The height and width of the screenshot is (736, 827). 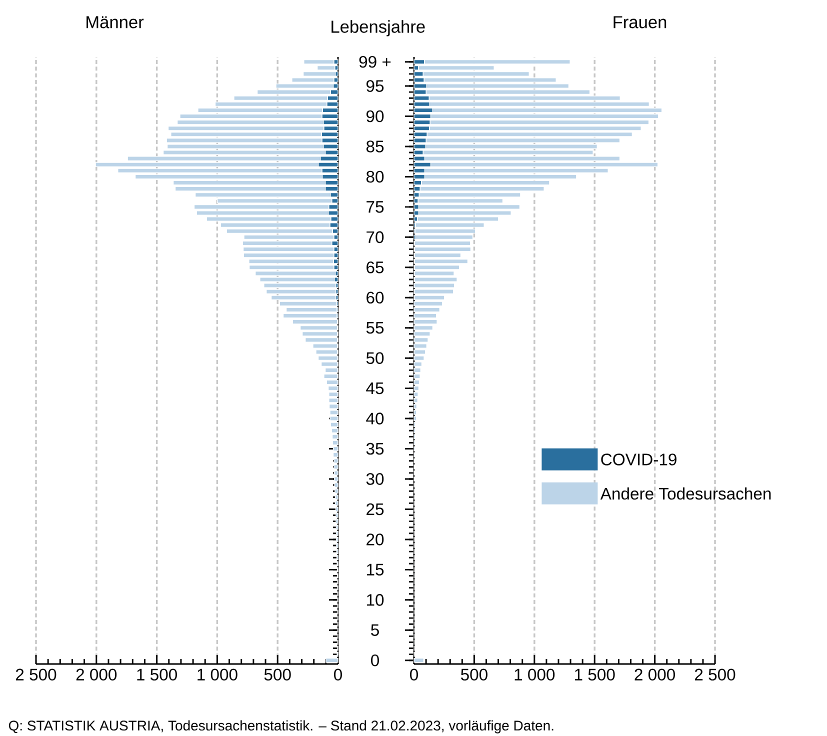 What do you see at coordinates (638, 460) in the screenshot?
I see `legend-label: COVID-19` at bounding box center [638, 460].